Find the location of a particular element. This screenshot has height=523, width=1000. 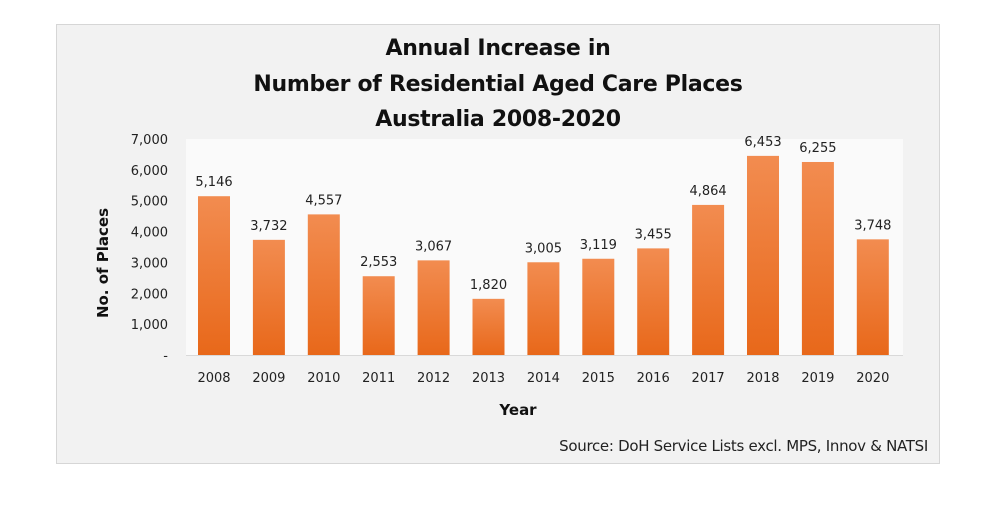

y-tick-label: 6,000 is located at coordinates (149, 171).